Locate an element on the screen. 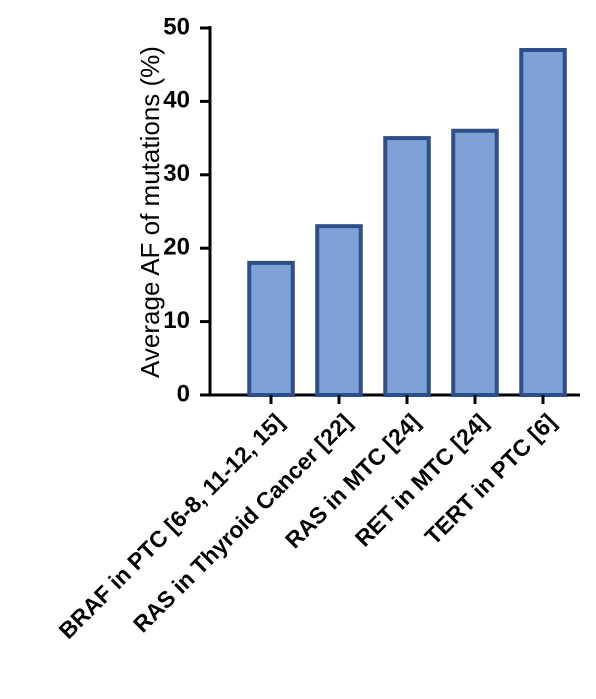 The image size is (596, 699). y-tick-label: 10 is located at coordinates (176, 320).